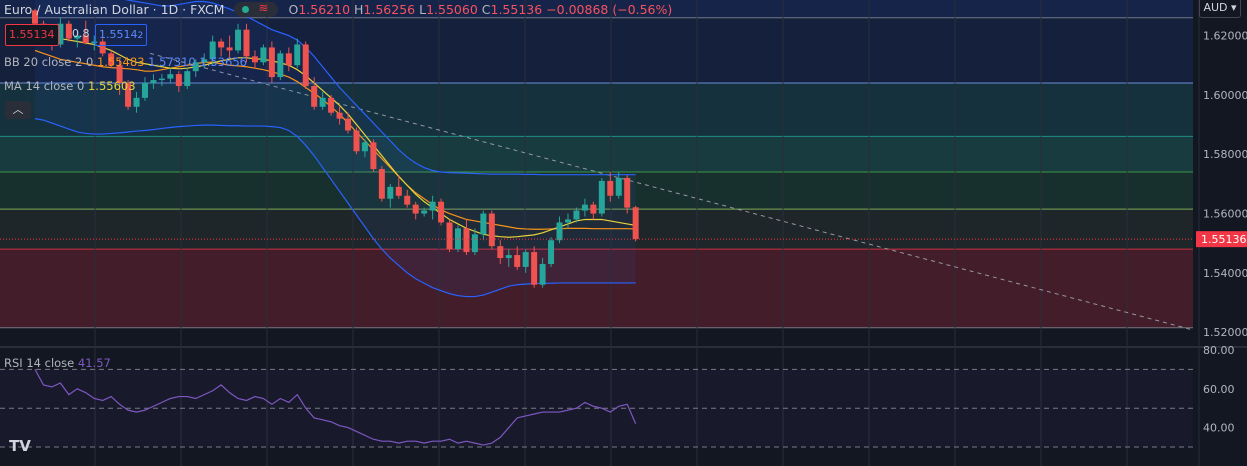  I want to click on rsi-value: 41.57, so click(94, 363).